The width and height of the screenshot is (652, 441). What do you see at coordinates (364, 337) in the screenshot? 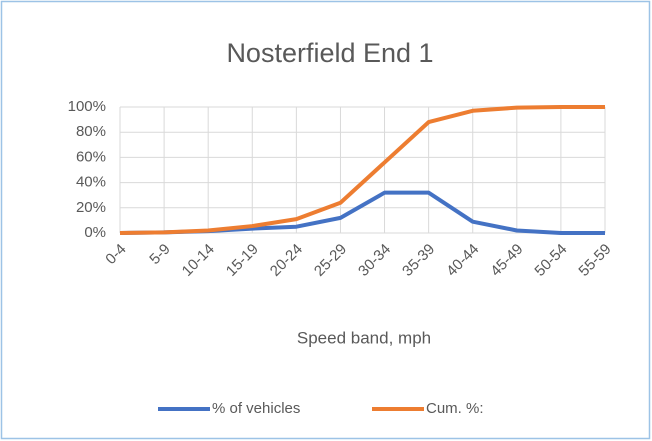
I see `x-axis-title: Speed band, mph` at bounding box center [364, 337].